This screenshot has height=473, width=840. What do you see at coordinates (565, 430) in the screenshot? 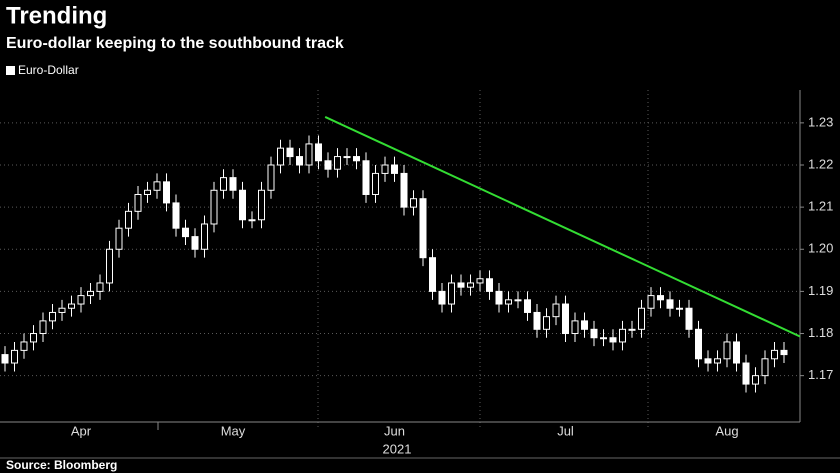
I see `x-tick-label: Jul` at bounding box center [565, 430].